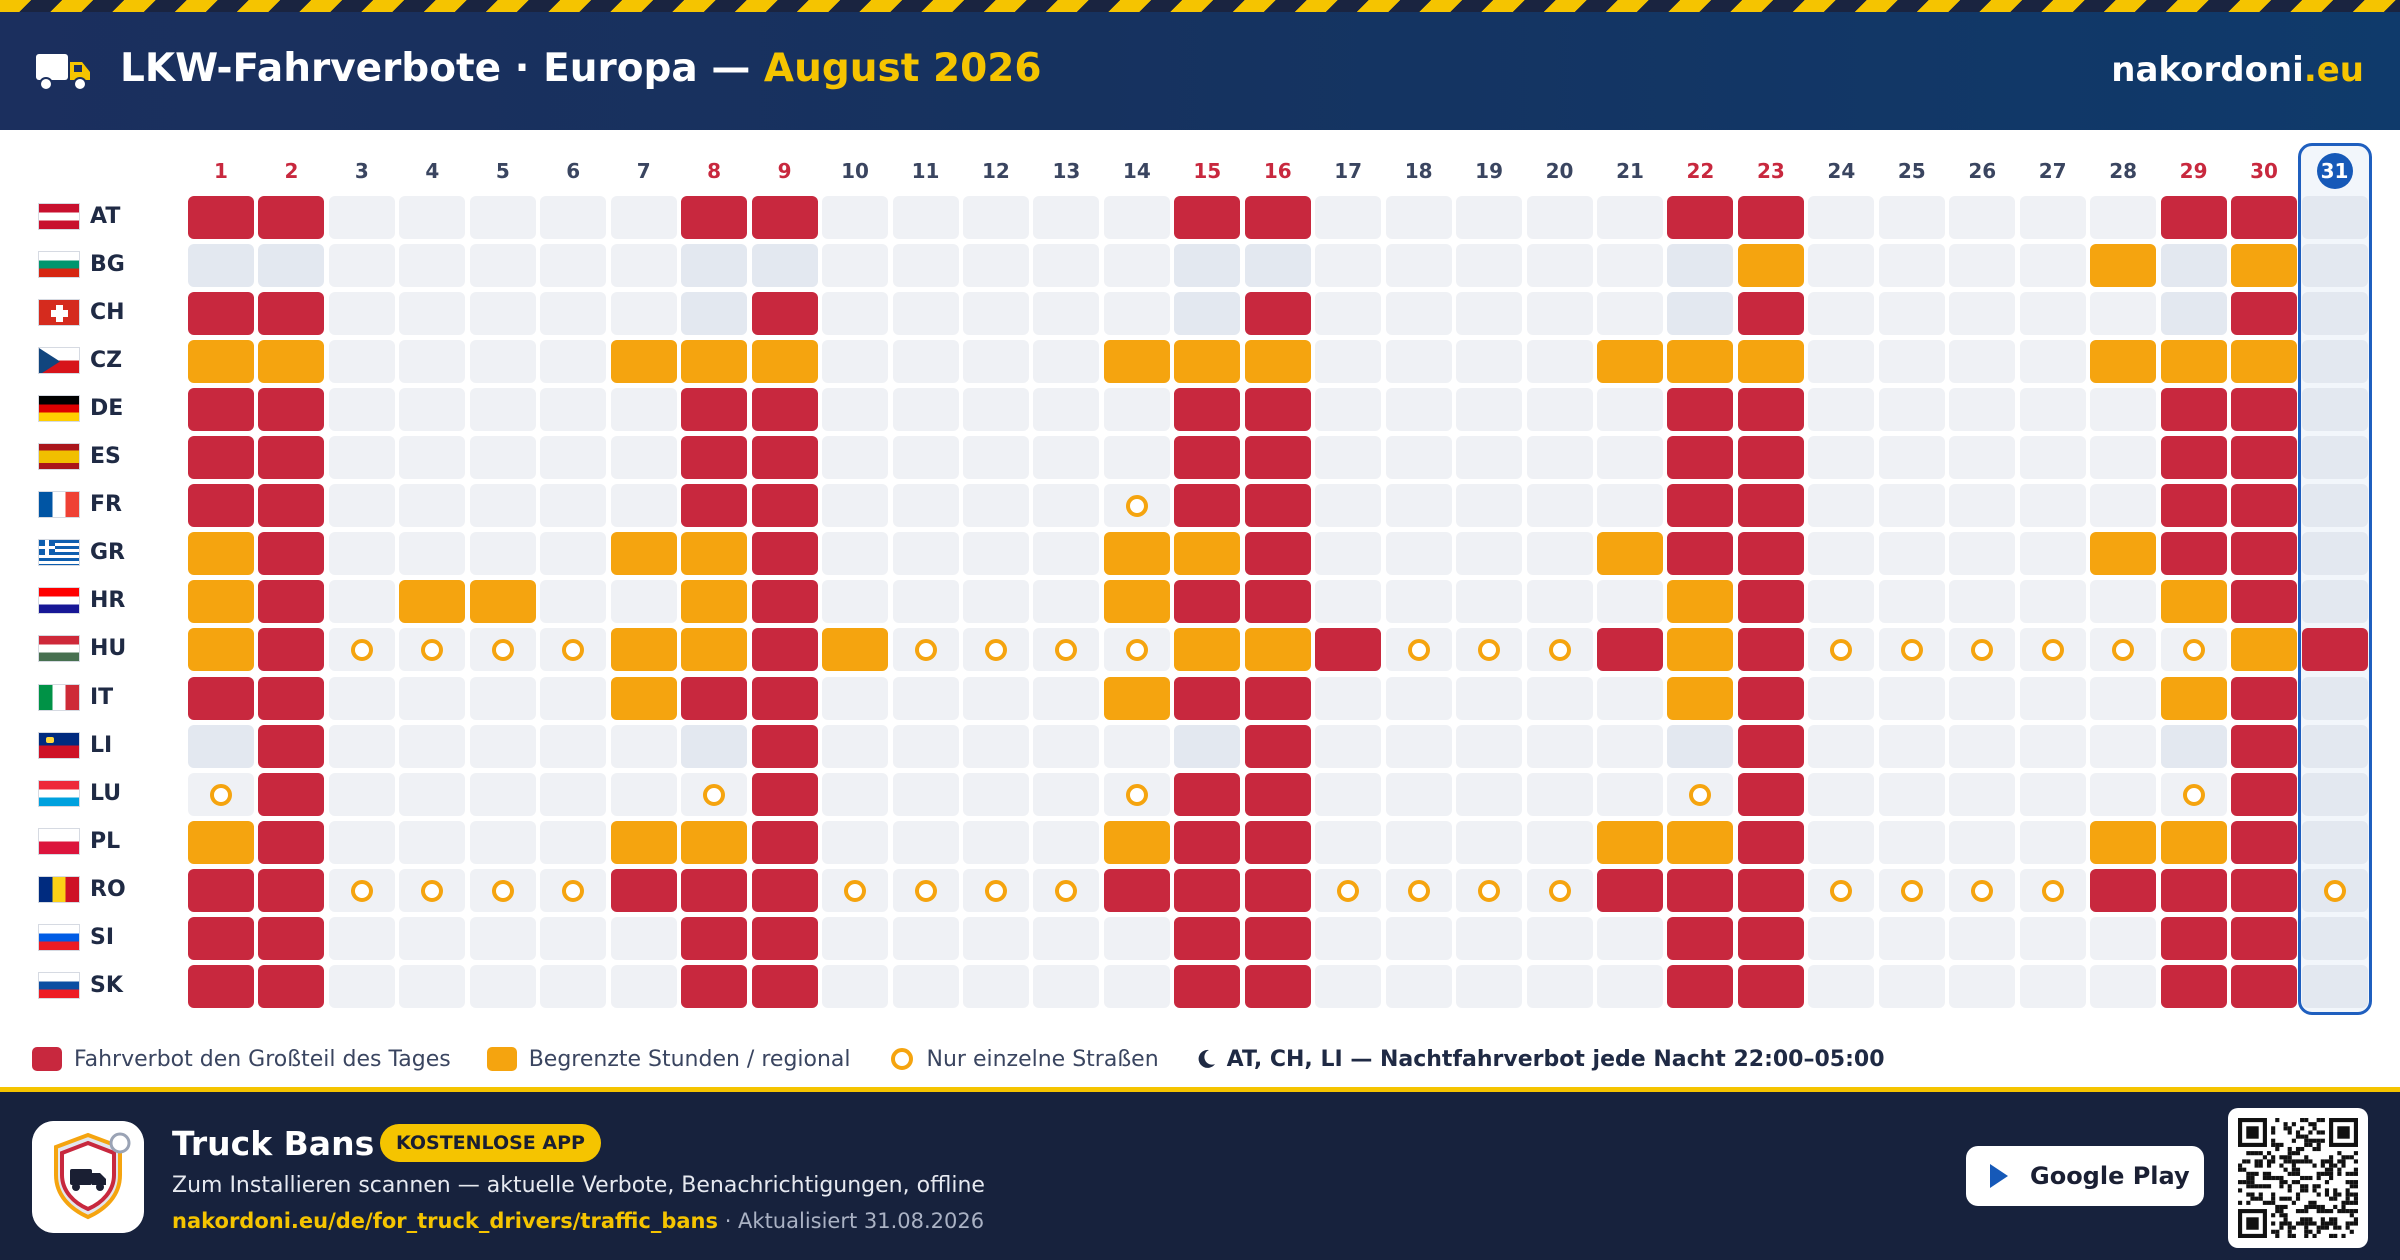 This screenshot has width=2400, height=1260. What do you see at coordinates (502, 458) in the screenshot?
I see `cell-es-5-none` at bounding box center [502, 458].